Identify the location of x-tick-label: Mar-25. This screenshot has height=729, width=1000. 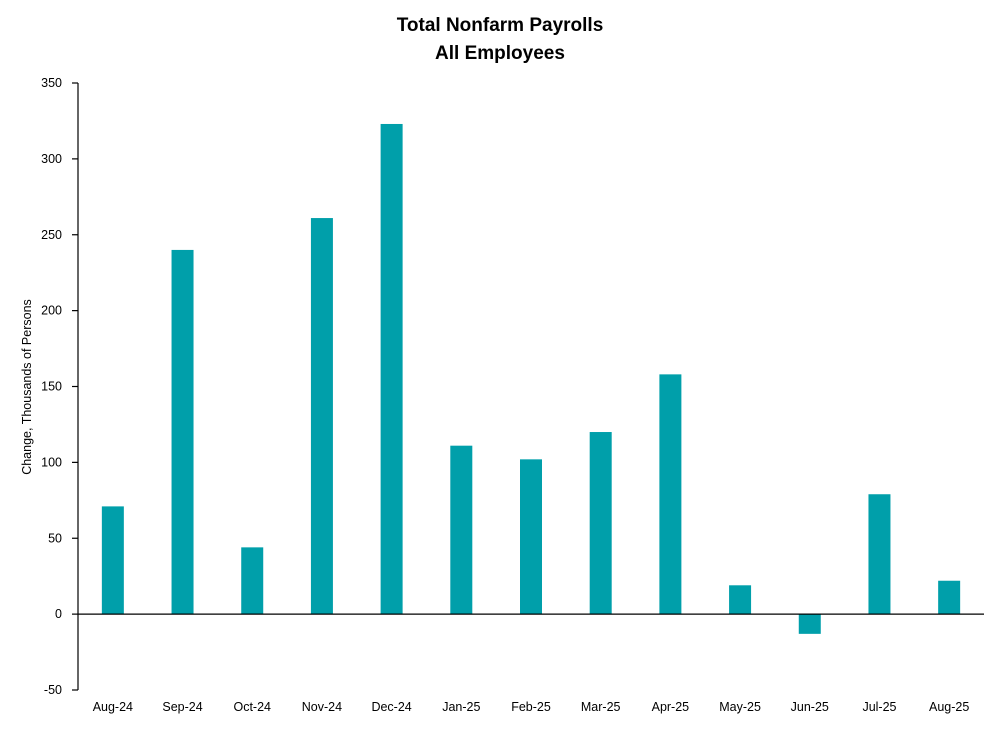
(601, 707).